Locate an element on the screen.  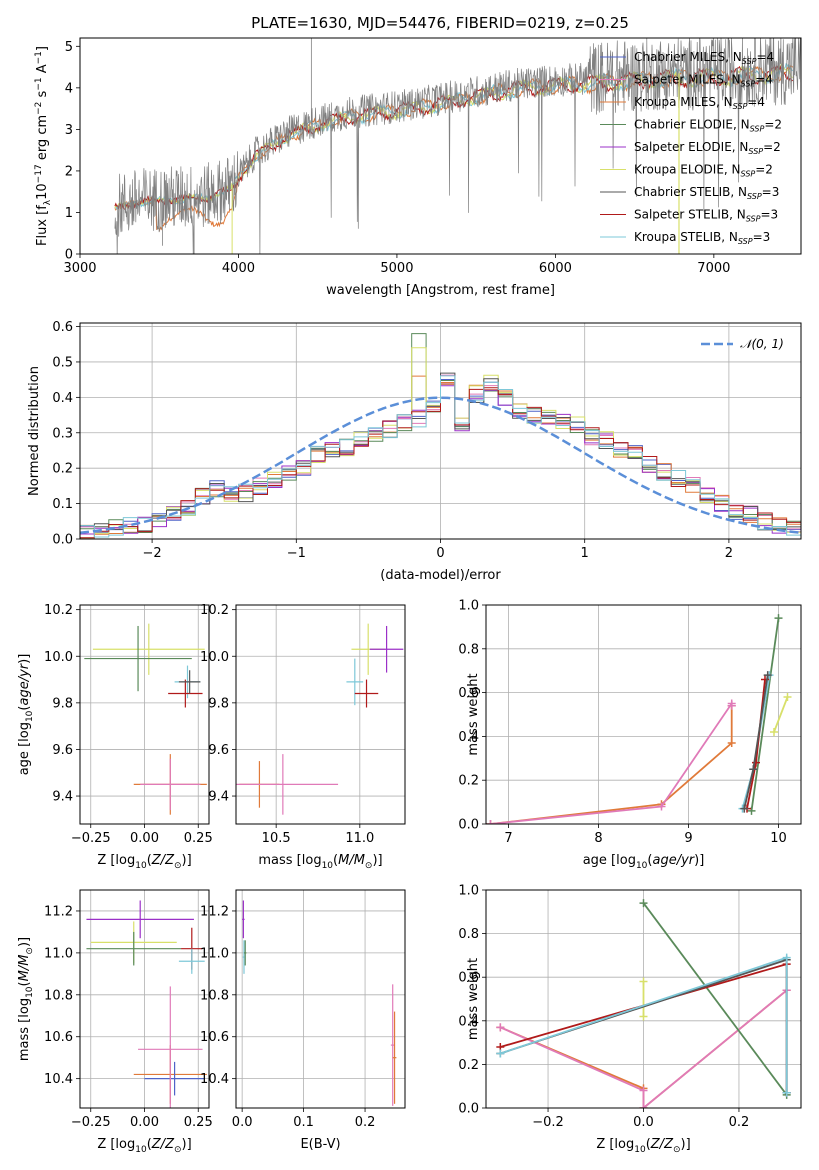
x-tick-label: 6000 is located at coordinates (555, 268).